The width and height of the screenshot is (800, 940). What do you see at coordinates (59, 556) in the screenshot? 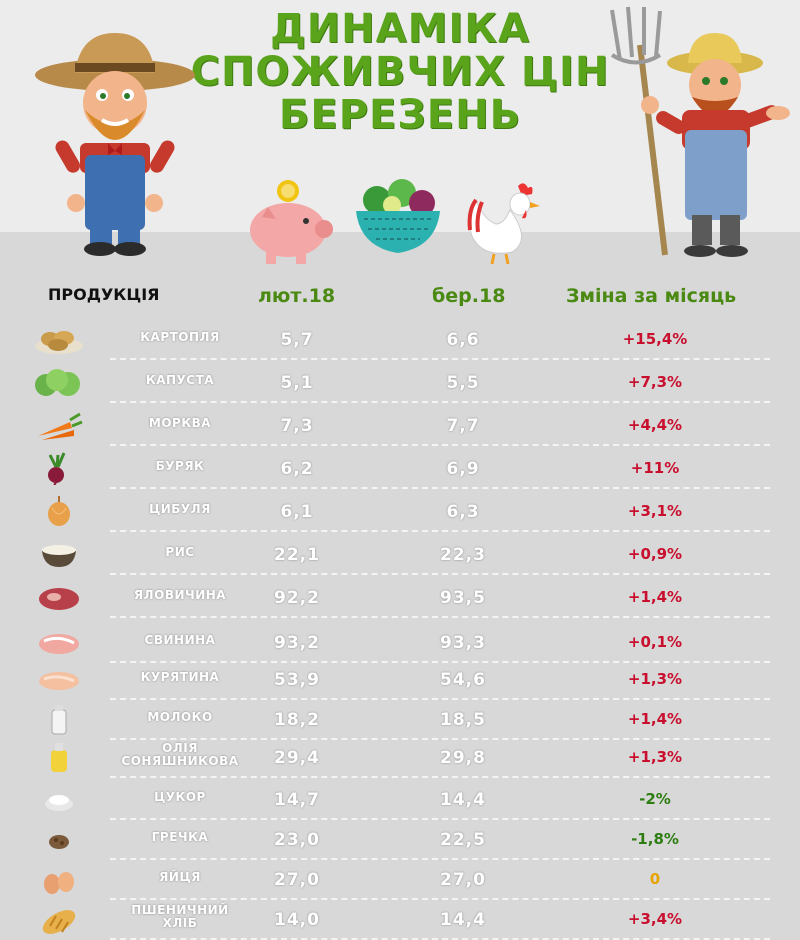
I see `rice-icon` at bounding box center [59, 556].